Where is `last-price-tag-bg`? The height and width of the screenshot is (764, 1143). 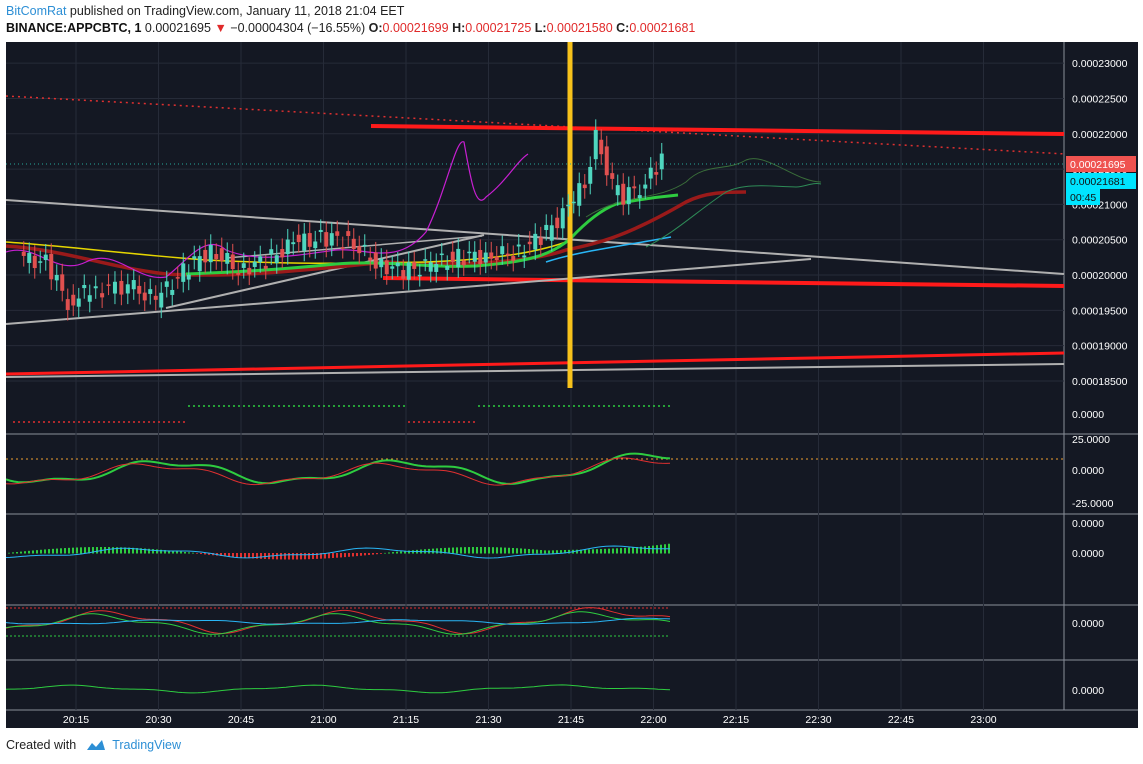
last-price-tag-bg is located at coordinates (1101, 164).